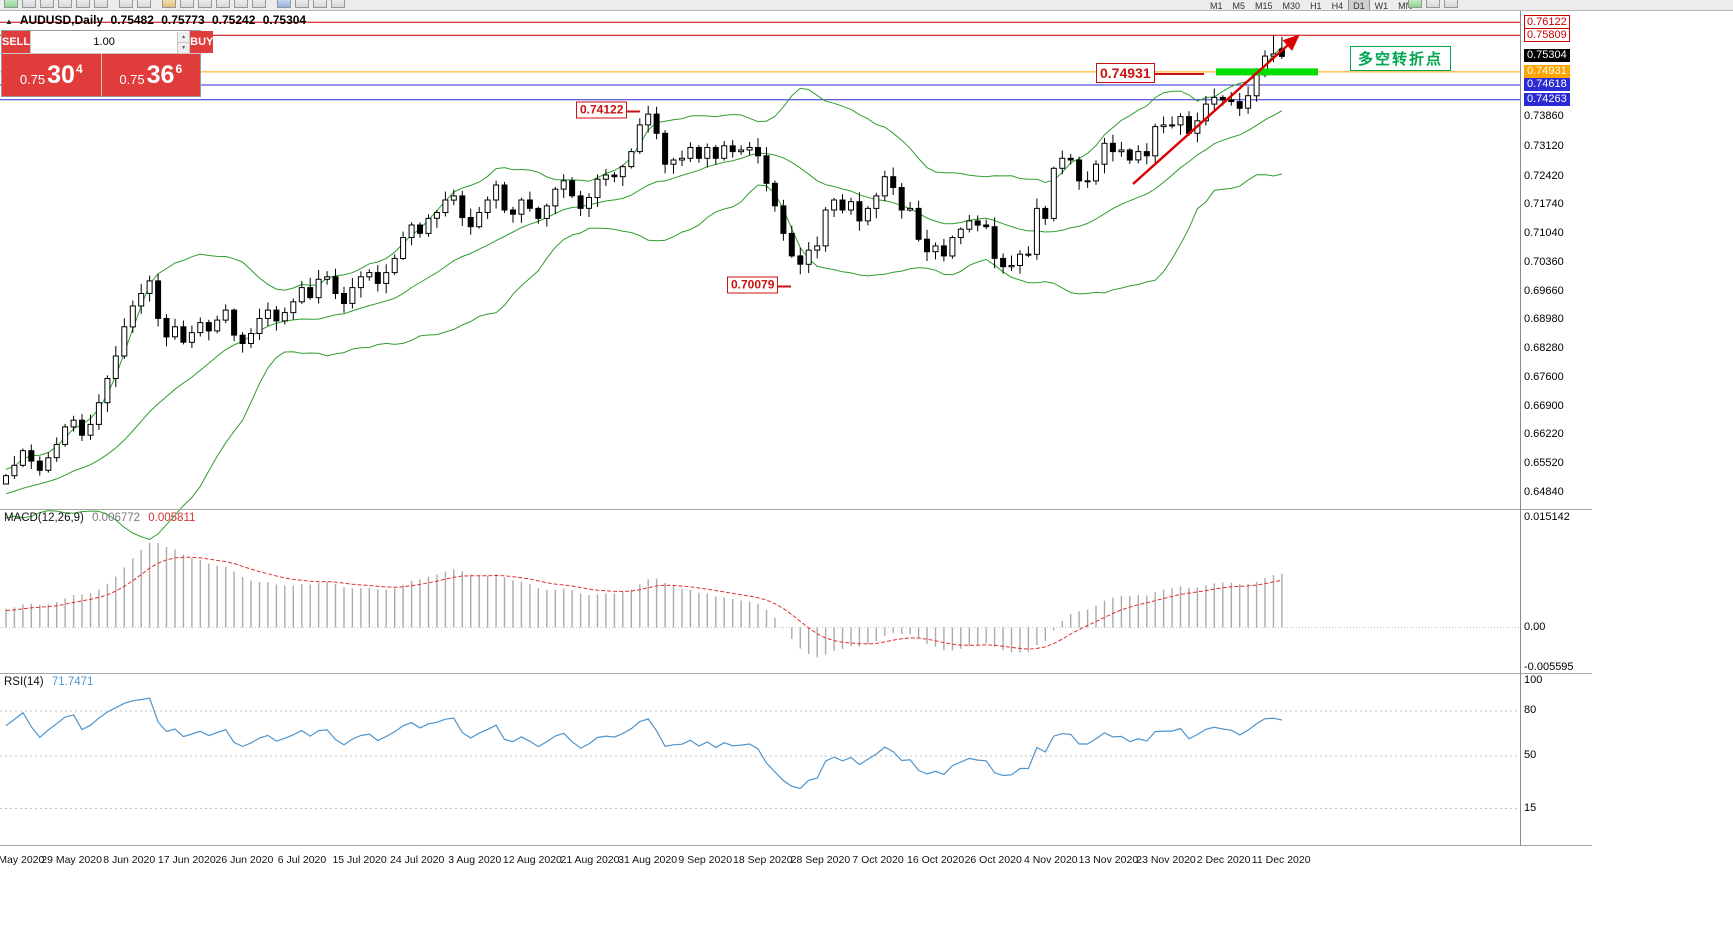  I want to click on crosshair-icon, so click(338, 4).